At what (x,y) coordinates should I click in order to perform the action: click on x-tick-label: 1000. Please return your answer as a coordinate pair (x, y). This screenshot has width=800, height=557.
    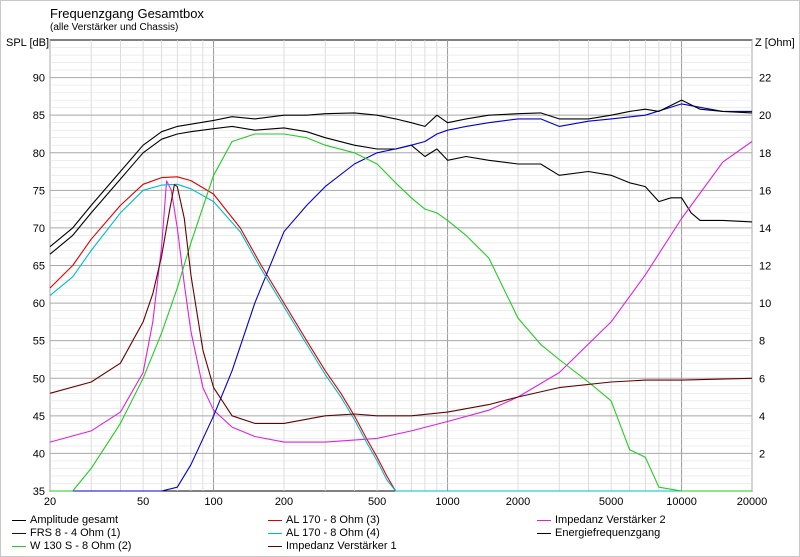
    Looking at the image, I should click on (447, 502).